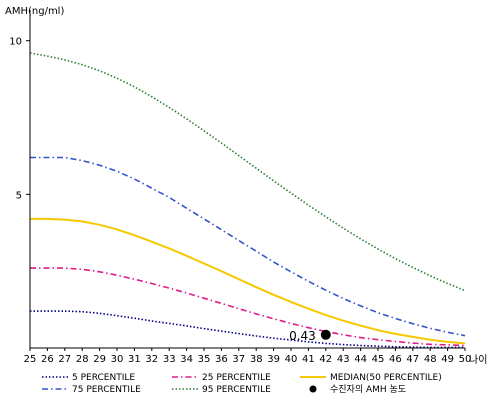 The height and width of the screenshot is (400, 500). I want to click on marker-layer: 0.43, so click(310, 336).